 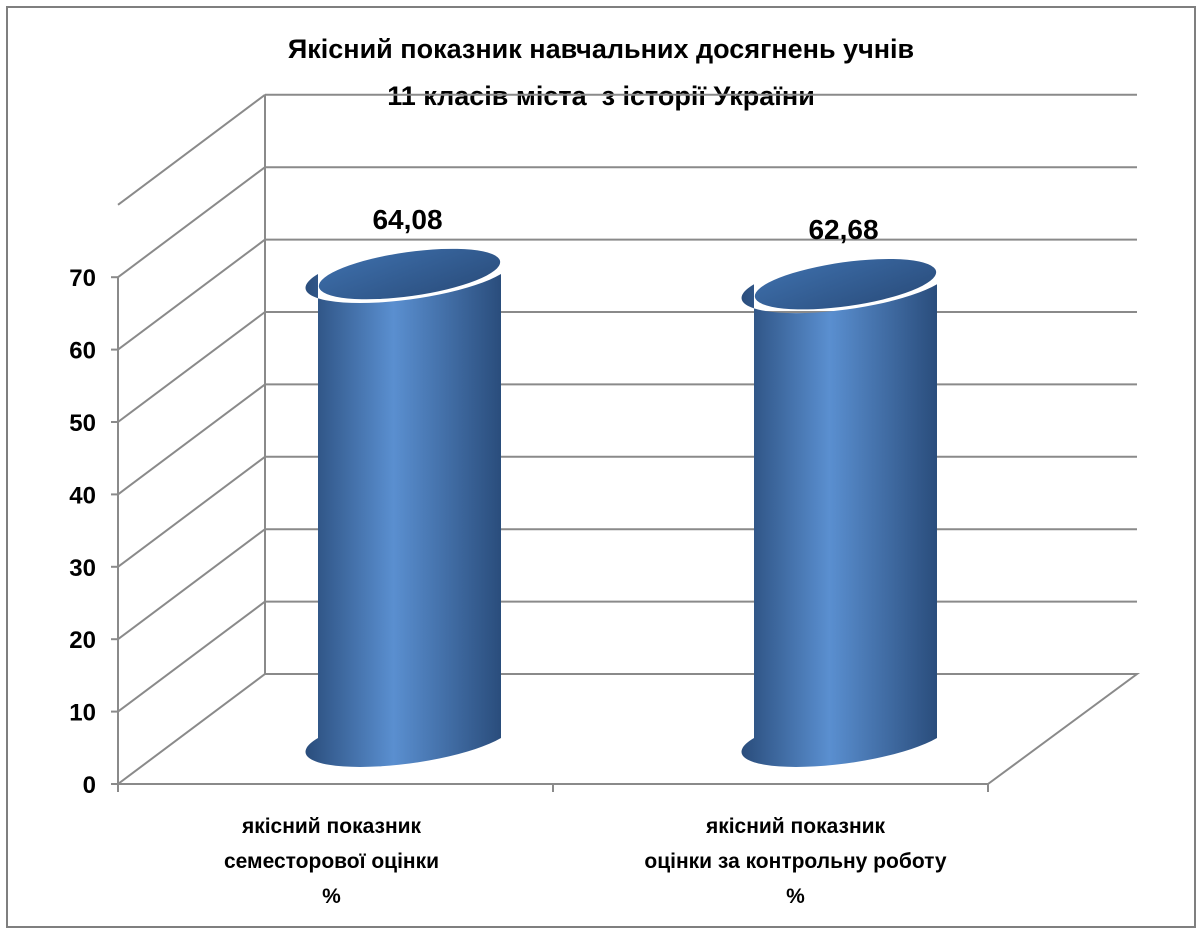 I want to click on y-tick-label: 40, so click(x=82, y=495).